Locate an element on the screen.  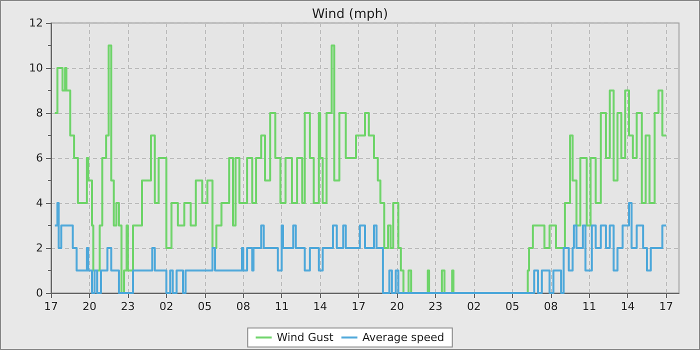
y-tick-label: 12 is located at coordinates (36, 23).